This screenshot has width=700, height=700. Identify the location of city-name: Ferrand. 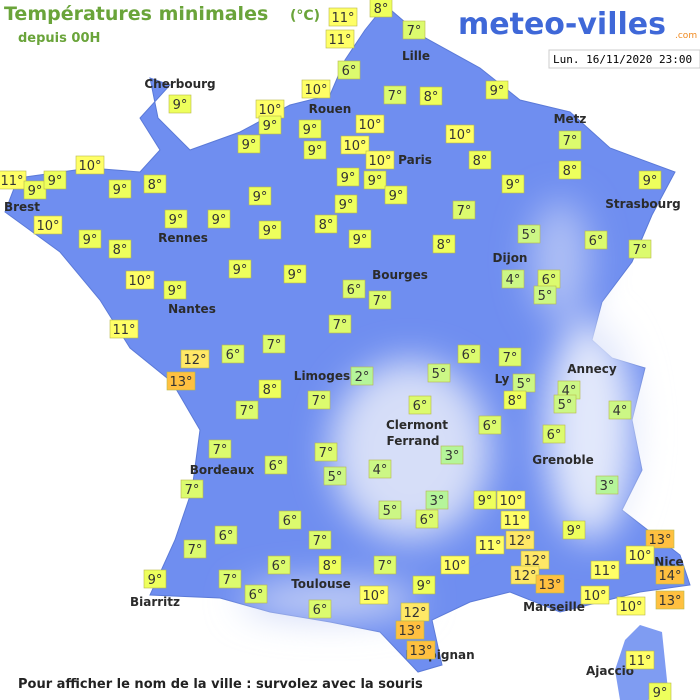
(413, 441).